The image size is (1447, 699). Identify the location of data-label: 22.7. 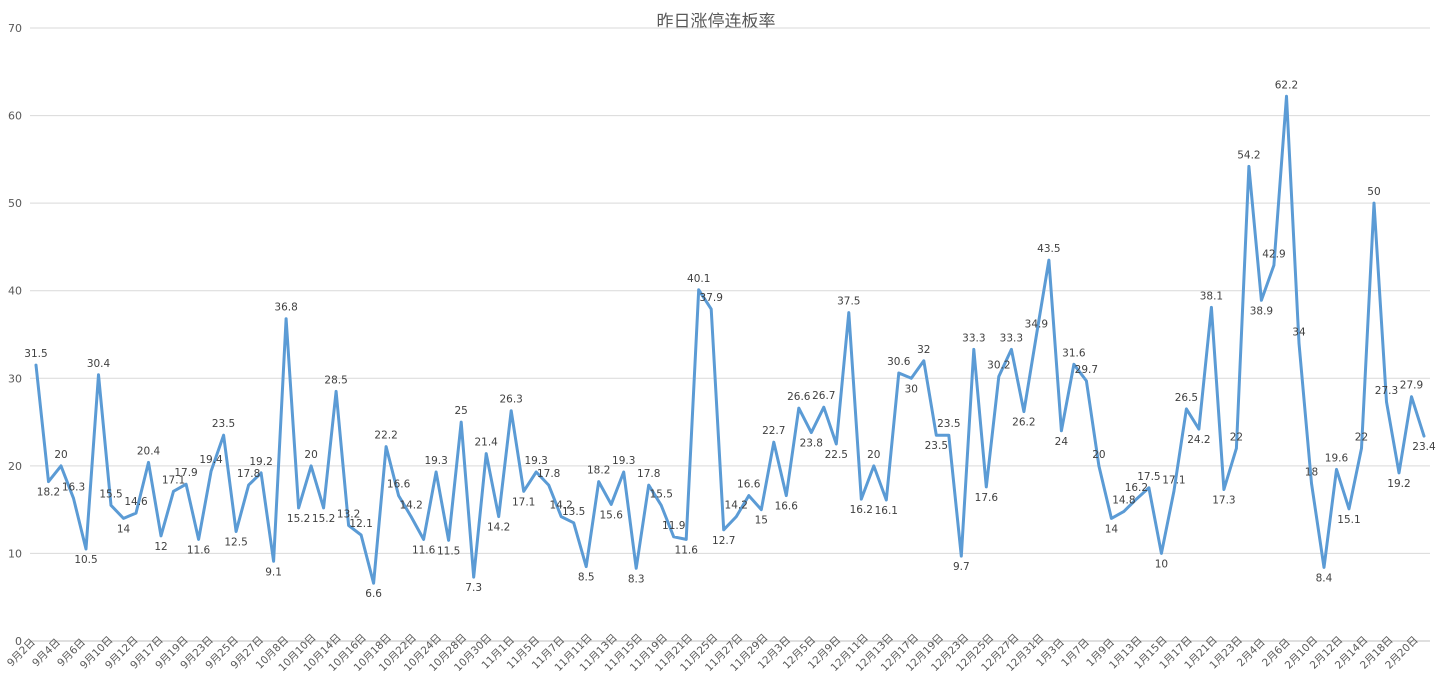
(773, 431).